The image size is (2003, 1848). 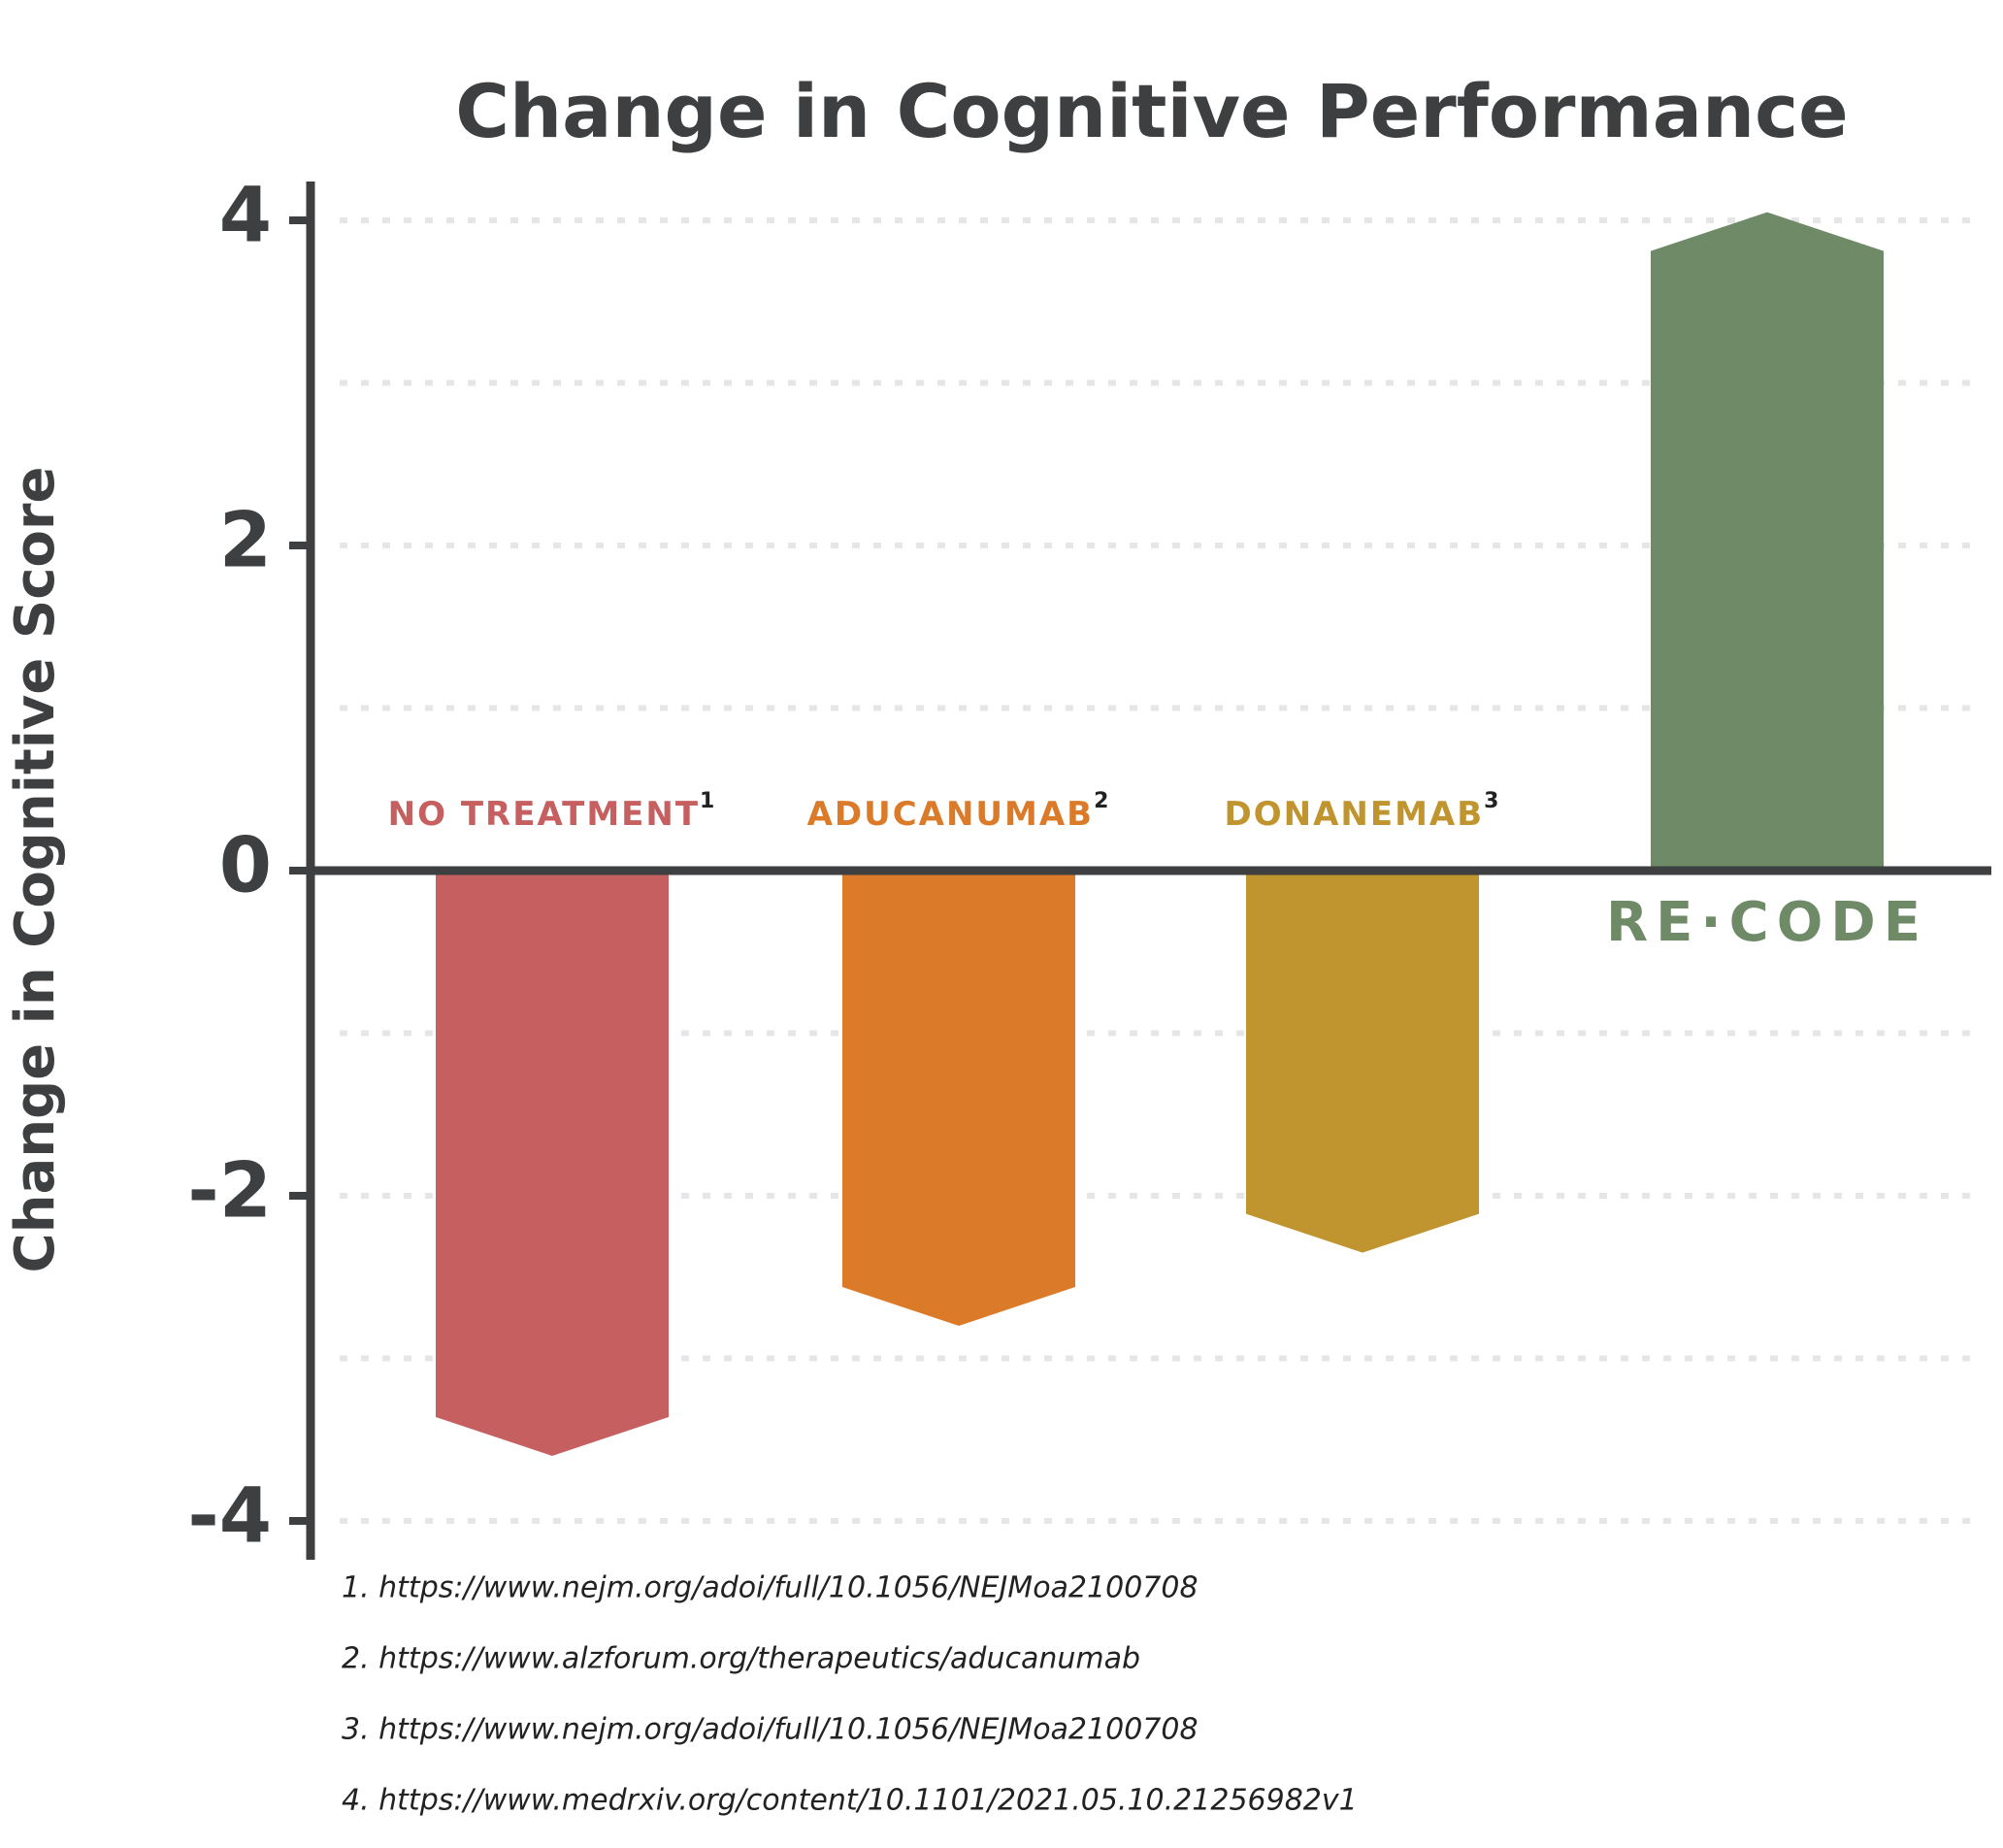 What do you see at coordinates (245, 865) in the screenshot?
I see `y-tick-label: 0` at bounding box center [245, 865].